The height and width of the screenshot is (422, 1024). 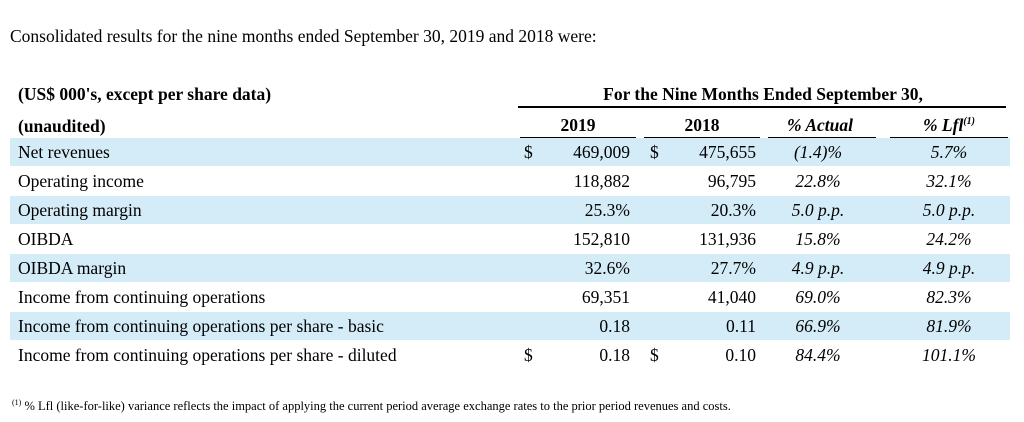 I want to click on actual-variance: 15.8%, so click(x=818, y=239).